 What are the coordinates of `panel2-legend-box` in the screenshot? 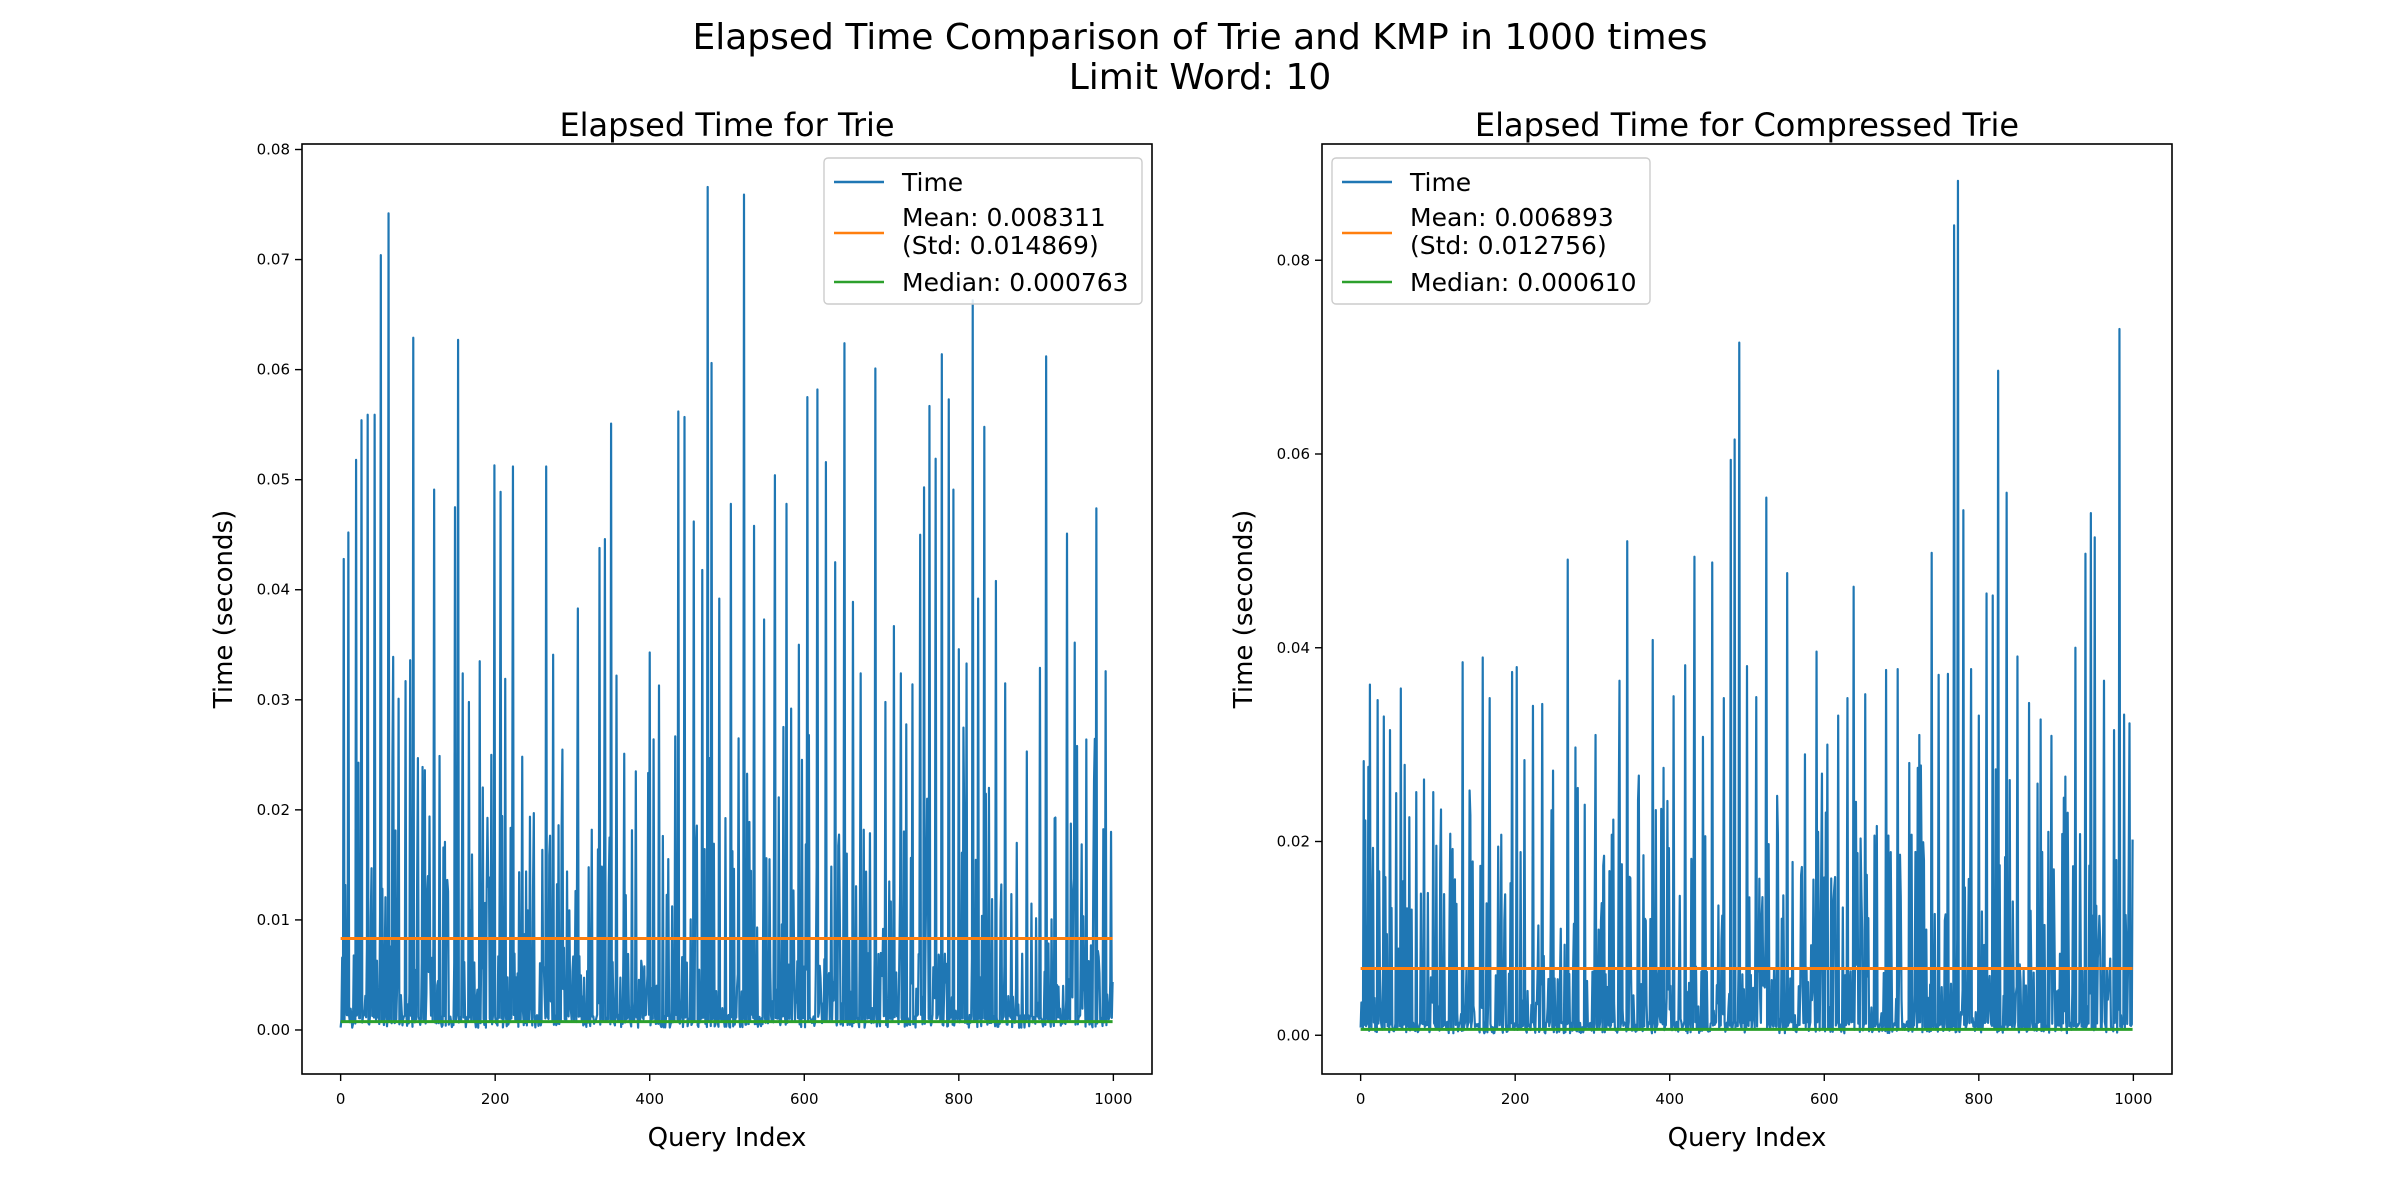 It's located at (1491, 231).